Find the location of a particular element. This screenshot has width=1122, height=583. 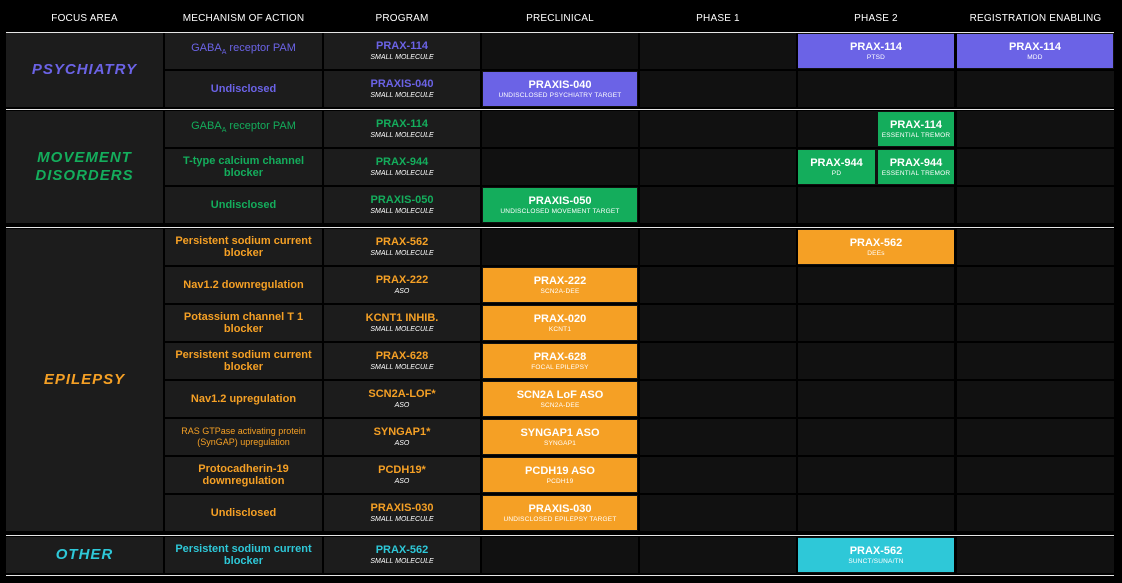

program-cell: PRAX-944 SMALL MOLECULE is located at coordinates (402, 167).